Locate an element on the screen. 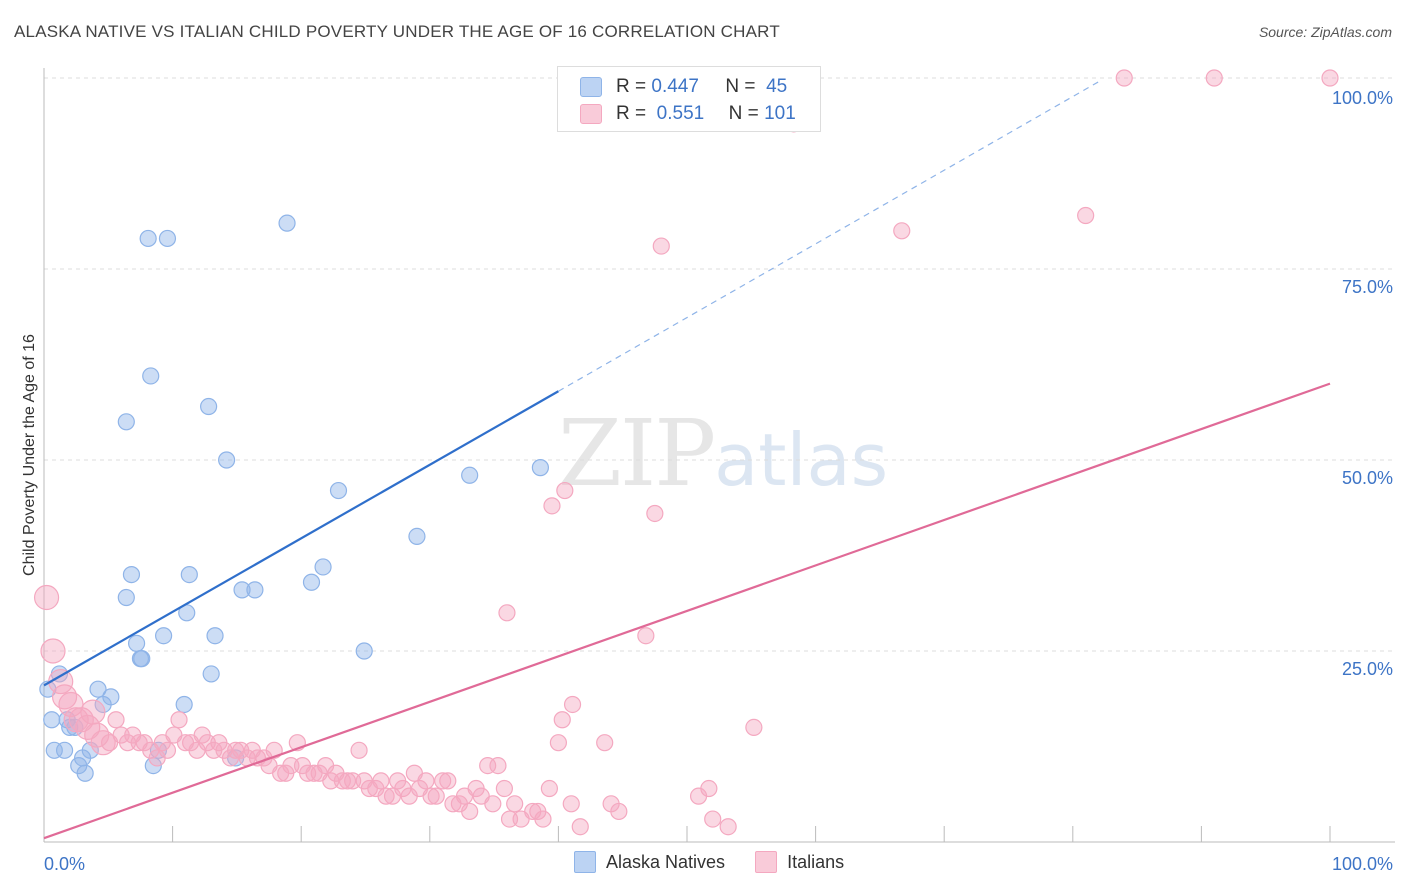  series-legend: Alaska Natives Italians is located at coordinates (724, 862).